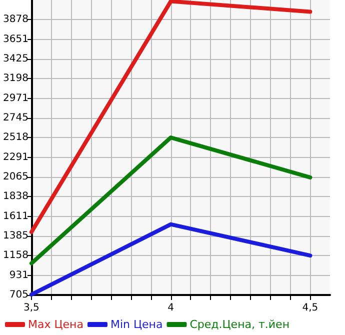 This screenshot has width=345, height=335. Describe the element at coordinates (240, 324) in the screenshot. I see `legend-label: Сред.Цена, т.йен` at that location.